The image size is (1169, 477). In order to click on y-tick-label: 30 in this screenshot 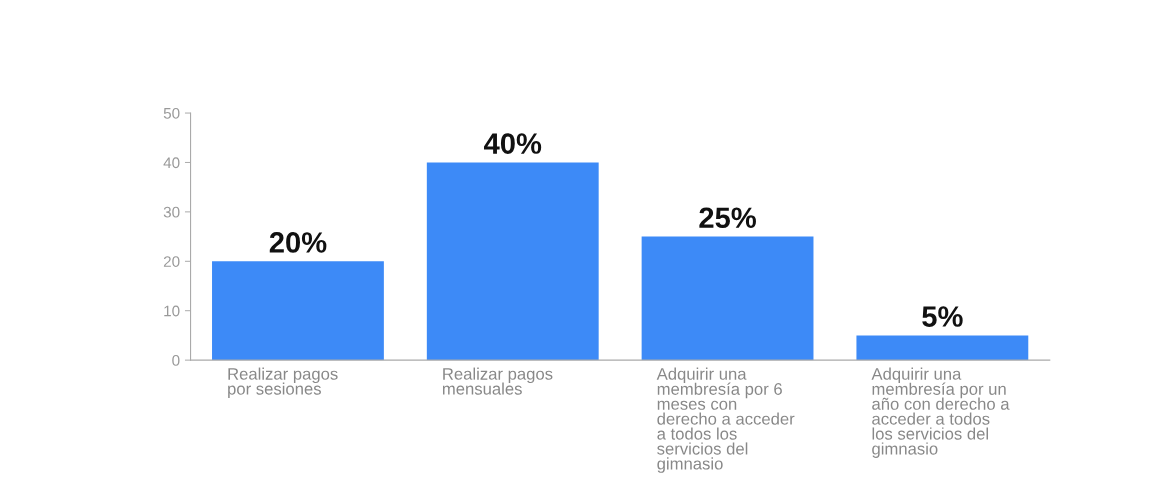, I will do `click(171, 212)`.